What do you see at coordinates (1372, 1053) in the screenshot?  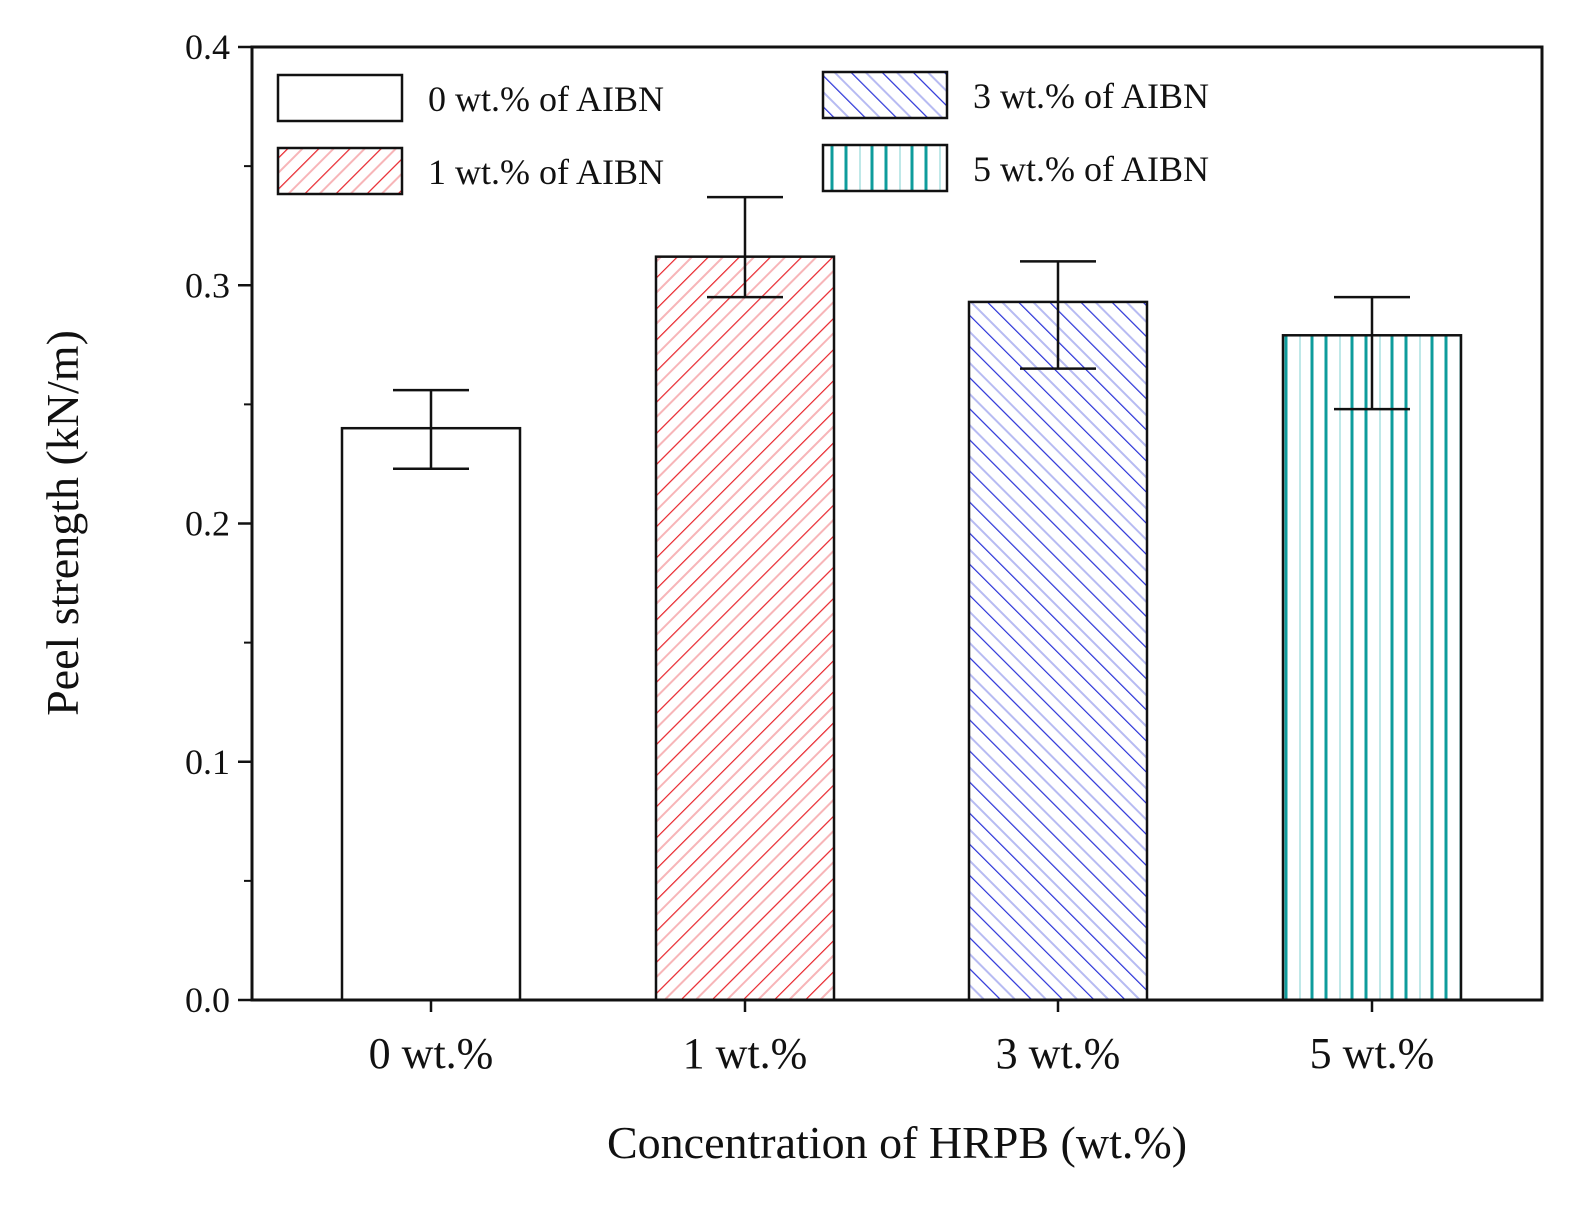 I see `x-tick-label-4: 5 wt.%` at bounding box center [1372, 1053].